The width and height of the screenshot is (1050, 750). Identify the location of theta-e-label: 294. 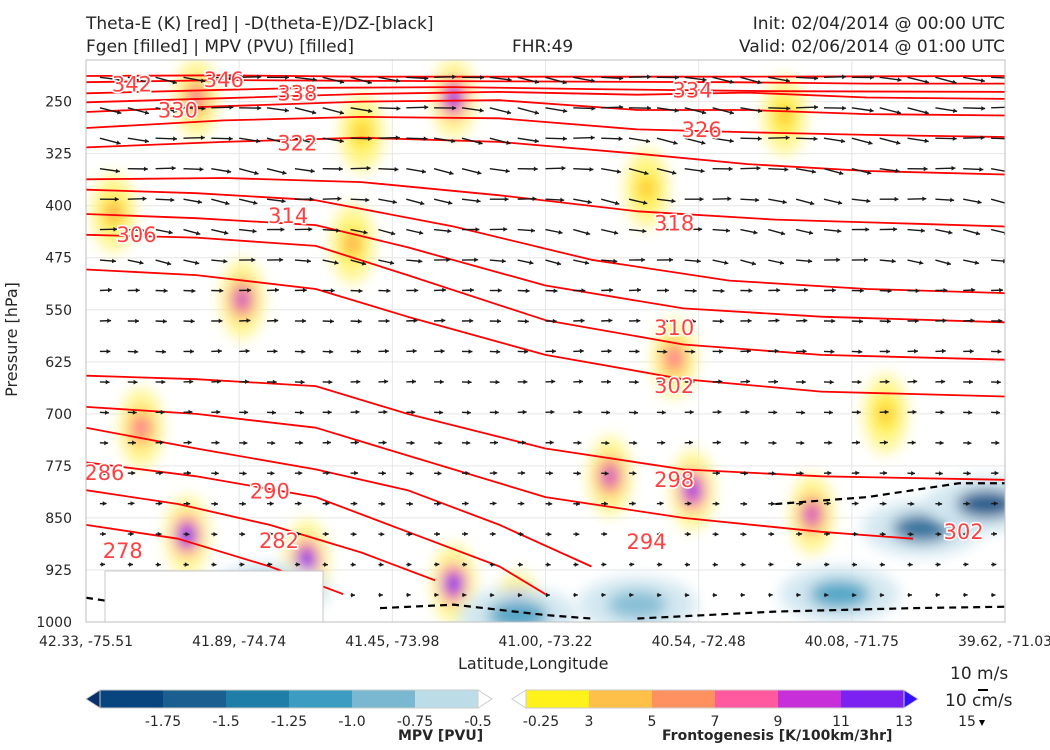
(647, 542).